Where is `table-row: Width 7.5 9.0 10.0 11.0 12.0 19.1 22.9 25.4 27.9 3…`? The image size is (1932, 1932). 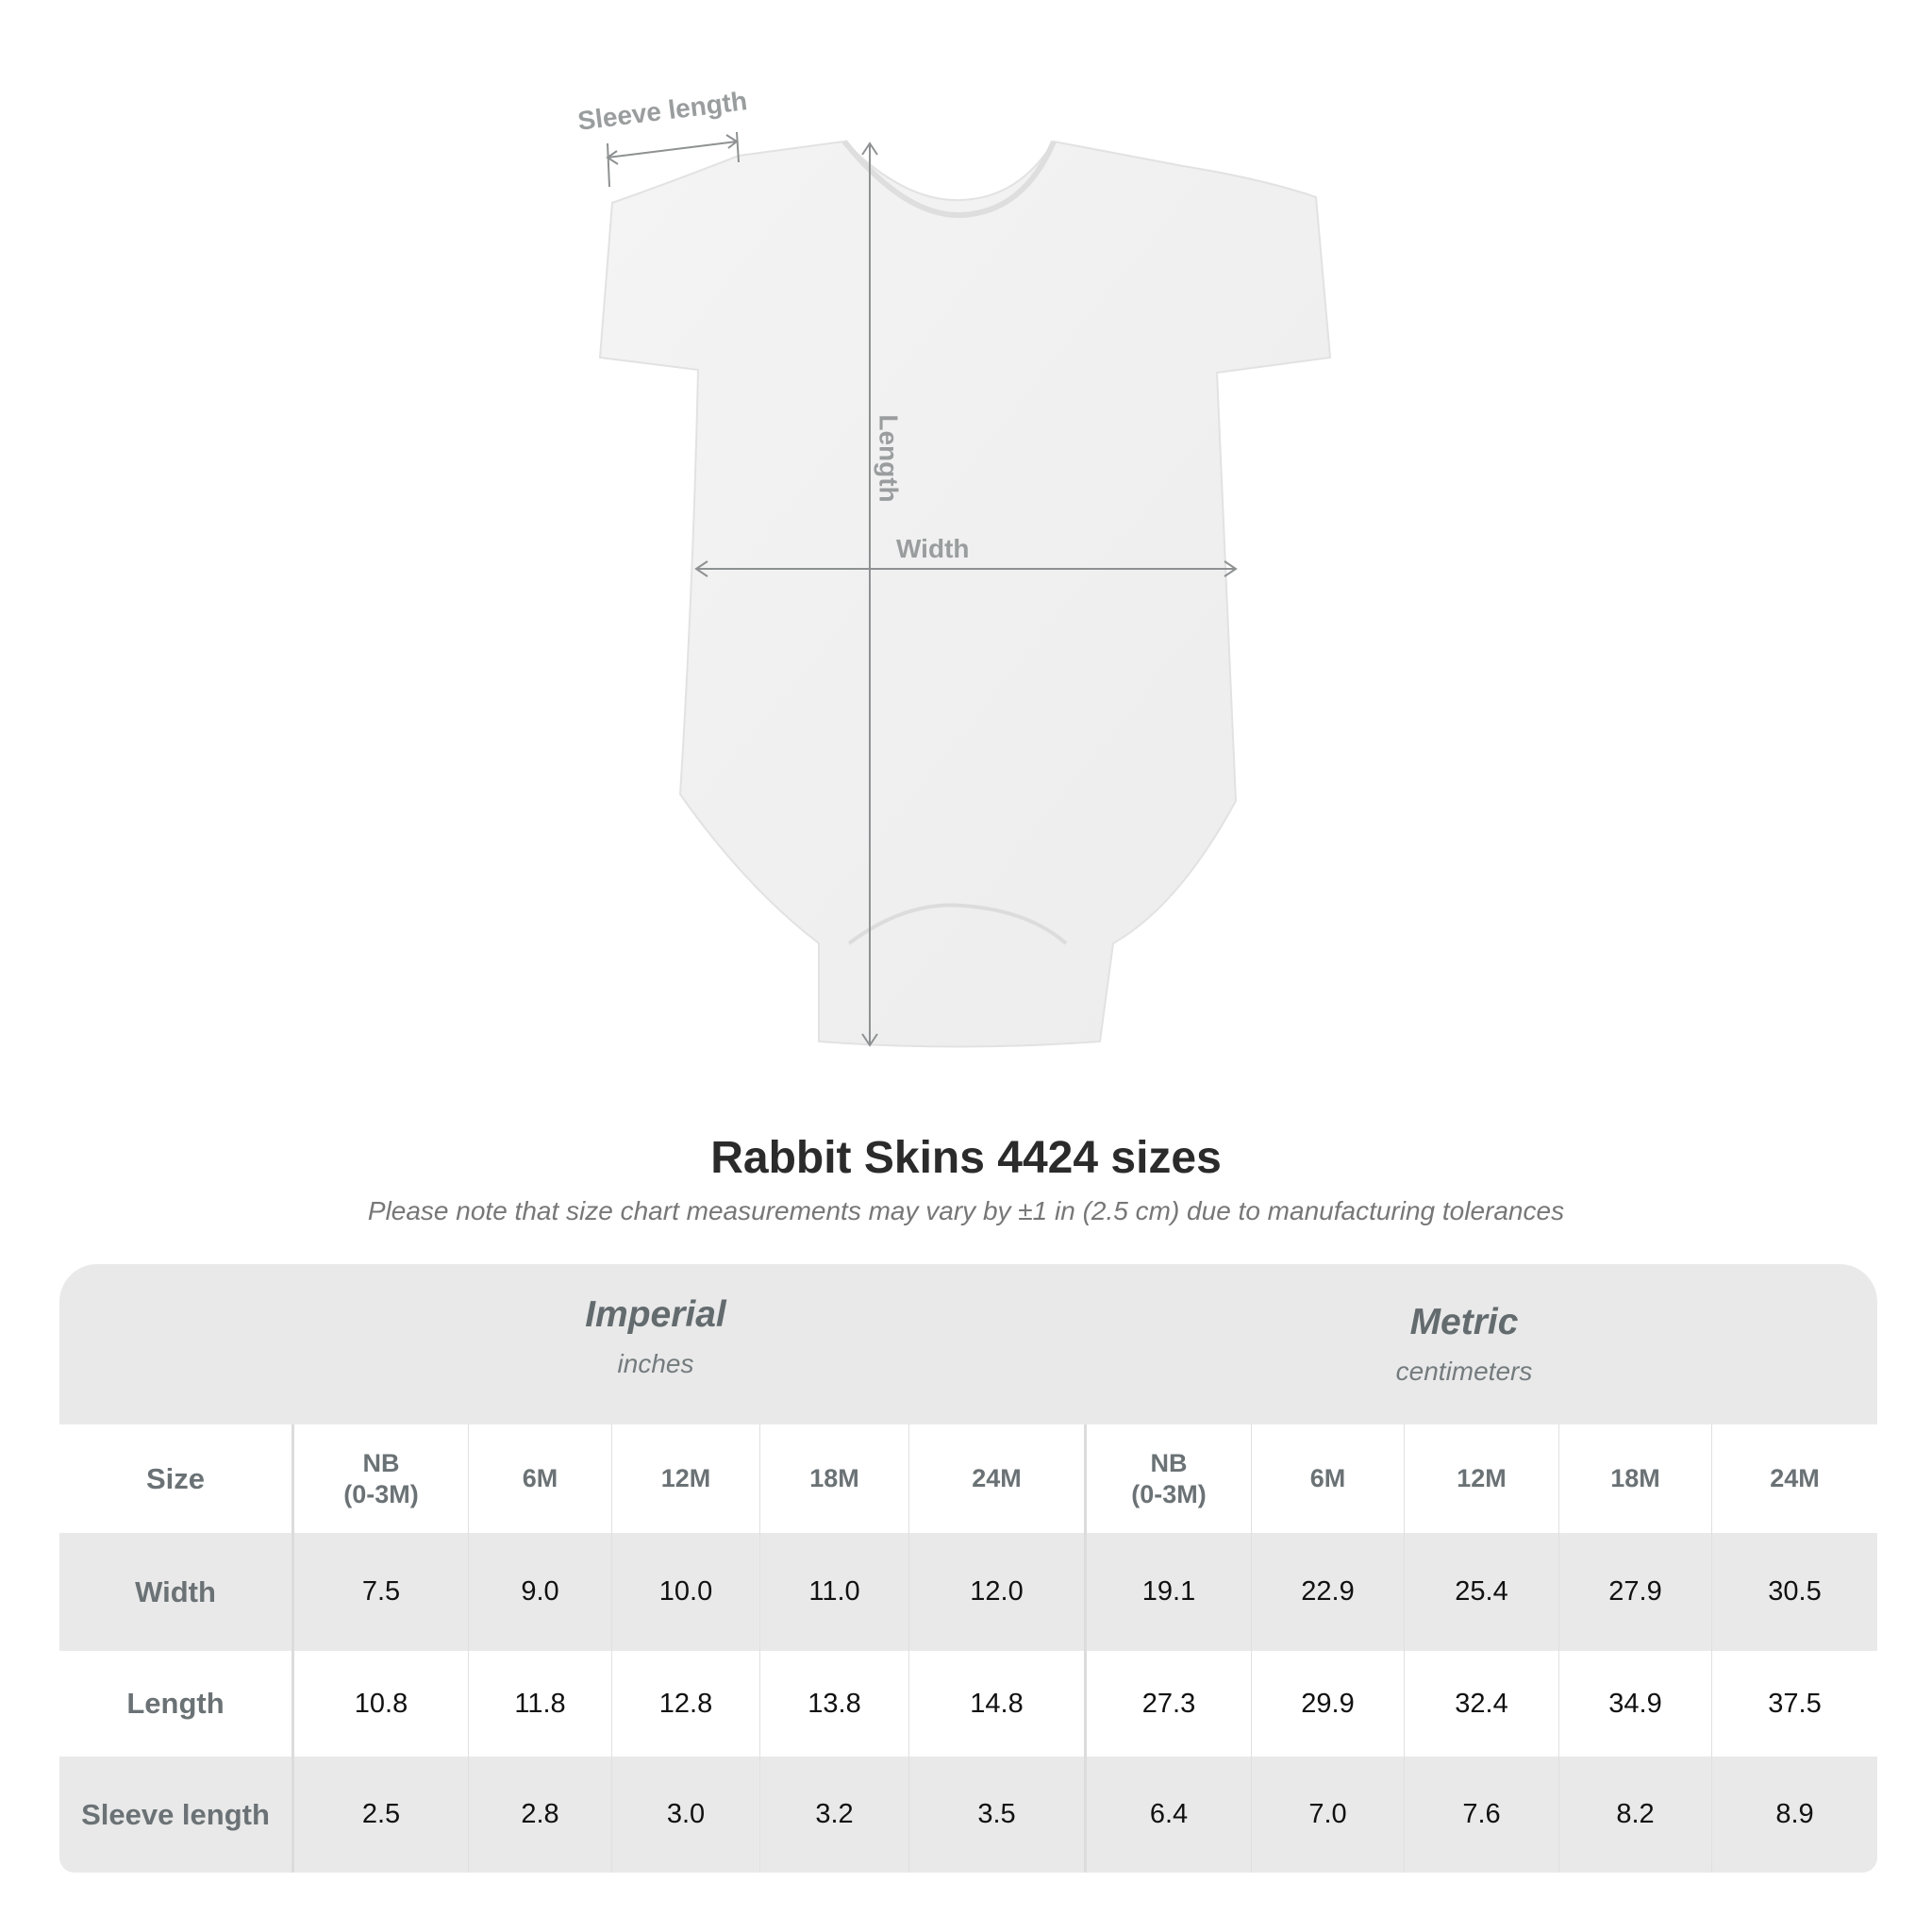 table-row: Width 7.5 9.0 10.0 11.0 12.0 19.1 22.9 25.4 27.9 3… is located at coordinates (968, 1592).